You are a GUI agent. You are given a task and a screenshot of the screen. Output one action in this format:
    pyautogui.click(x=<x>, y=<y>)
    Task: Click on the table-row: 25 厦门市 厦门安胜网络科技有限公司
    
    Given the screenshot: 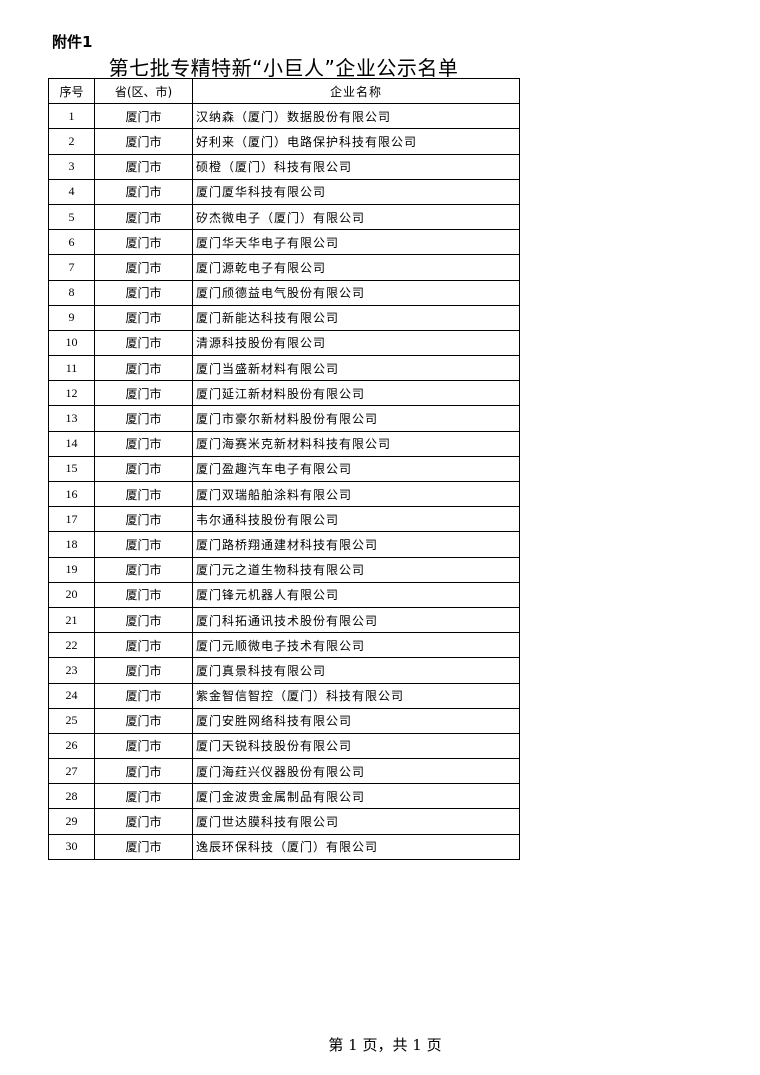 What is the action you would take?
    pyautogui.click(x=284, y=721)
    